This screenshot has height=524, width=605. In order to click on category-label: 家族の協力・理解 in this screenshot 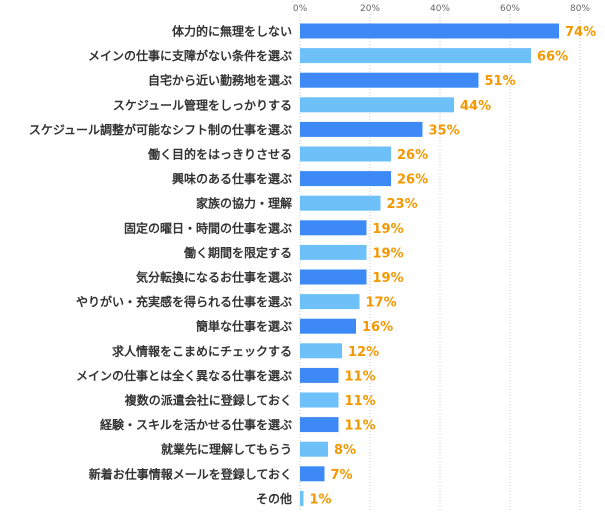, I will do `click(244, 203)`.